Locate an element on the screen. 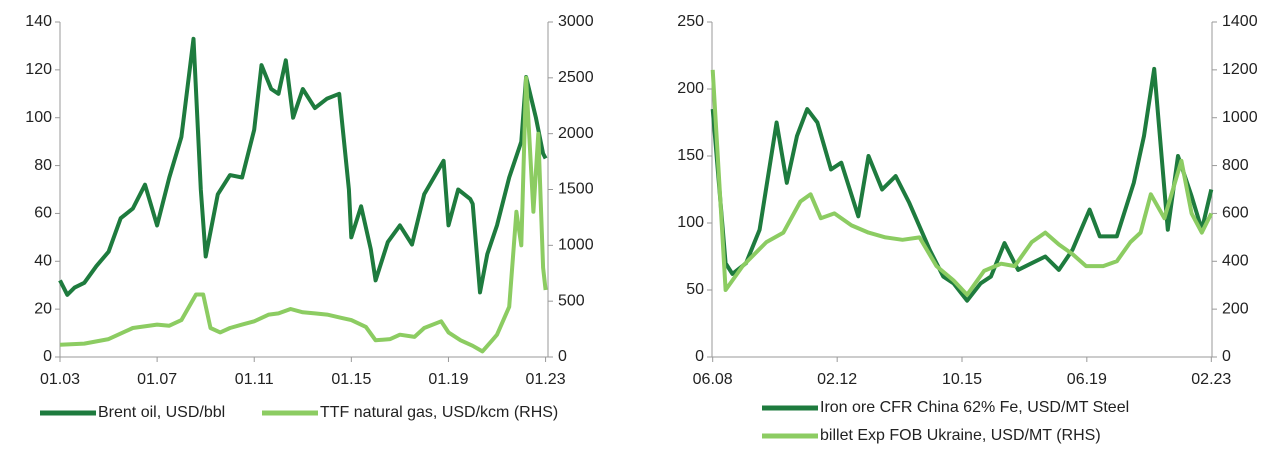  legend-label: Brent oil, USD/bbl is located at coordinates (161, 412).